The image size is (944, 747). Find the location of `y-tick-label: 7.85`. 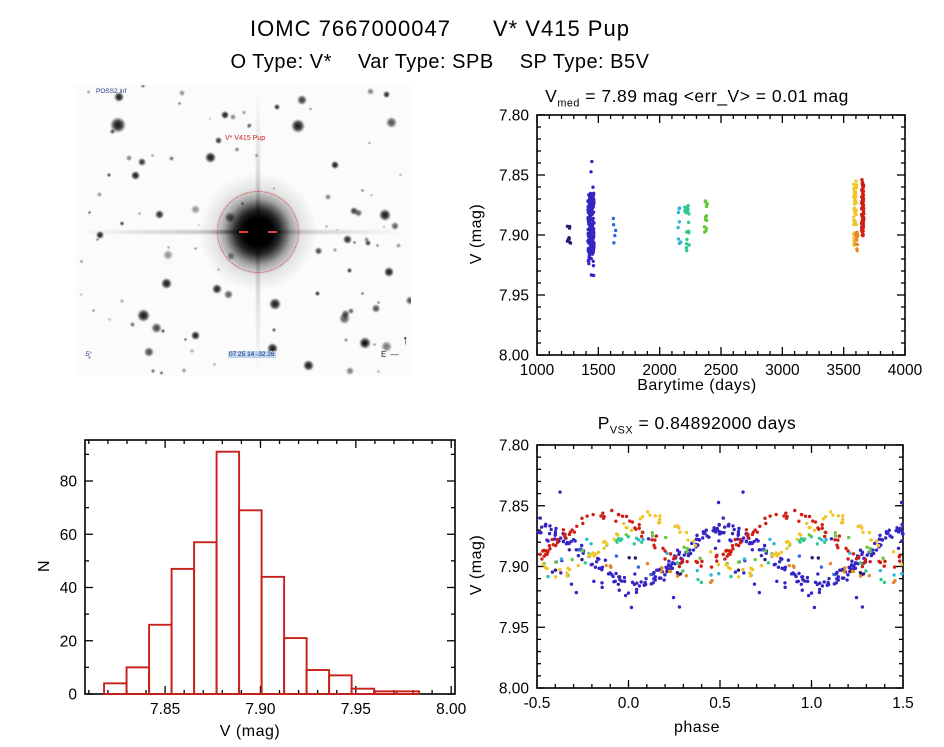

y-tick-label: 7.85 is located at coordinates (514, 506).